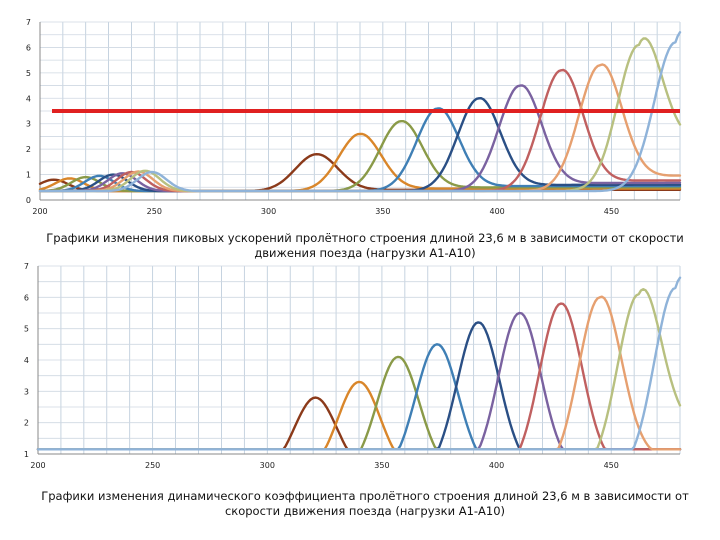 Image resolution: width=720 pixels, height=540 pixels. I want to click on y-tick-label: 0, so click(28, 200).